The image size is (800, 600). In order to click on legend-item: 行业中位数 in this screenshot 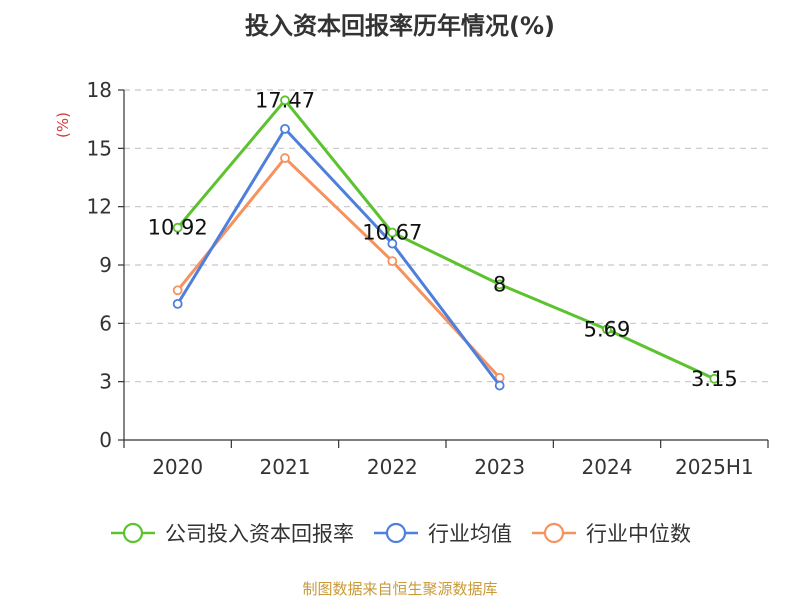, I will do `click(610, 533)`.